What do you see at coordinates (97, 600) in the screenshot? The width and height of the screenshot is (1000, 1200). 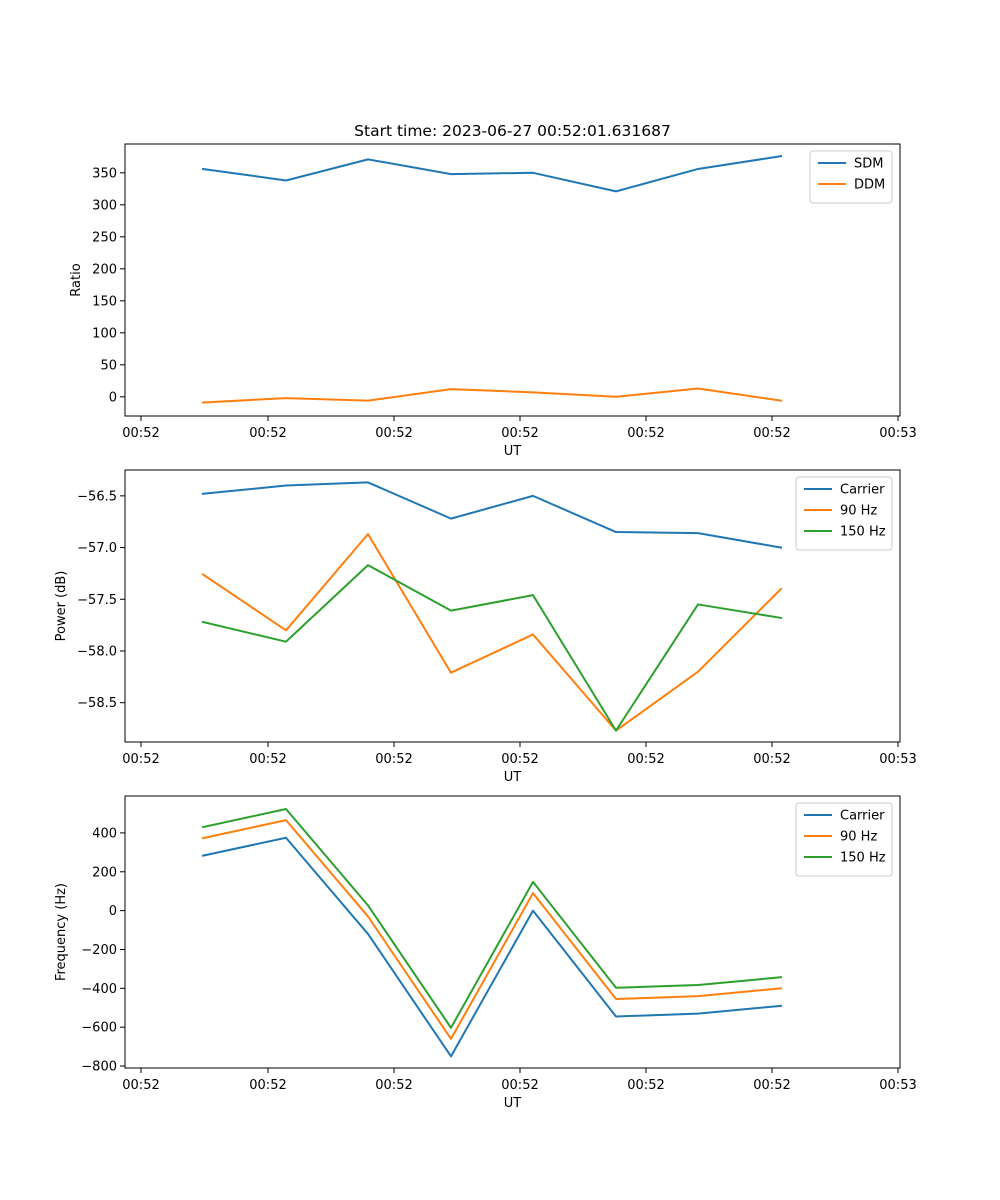 I see `y-tick-label: −57.5` at bounding box center [97, 600].